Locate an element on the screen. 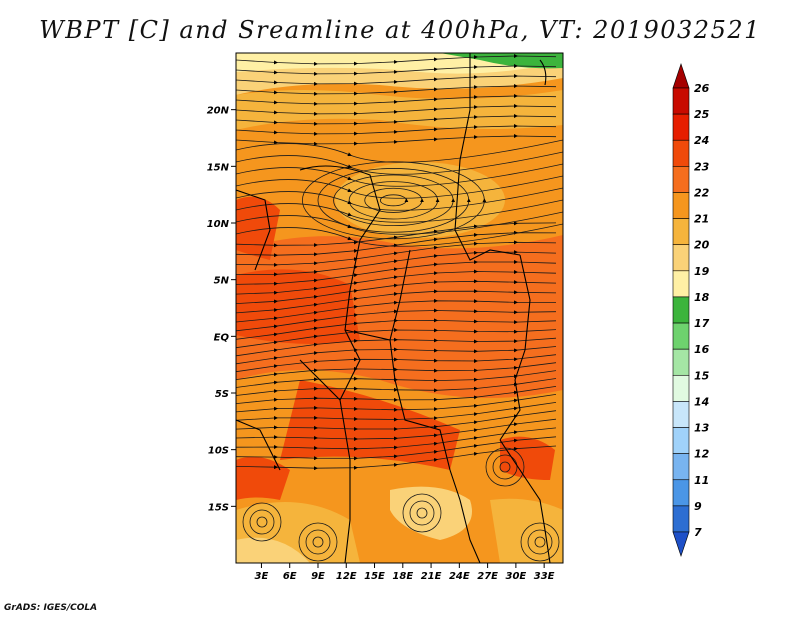  grads-credit: GrADS: IGES/COLA is located at coordinates (51, 608).